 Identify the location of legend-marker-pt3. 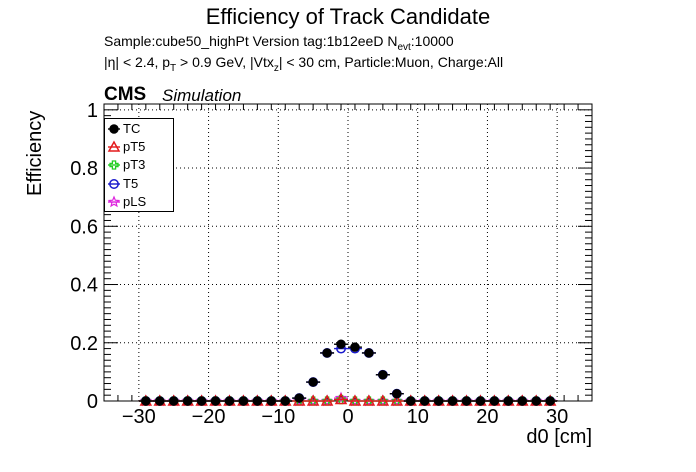
(114, 165).